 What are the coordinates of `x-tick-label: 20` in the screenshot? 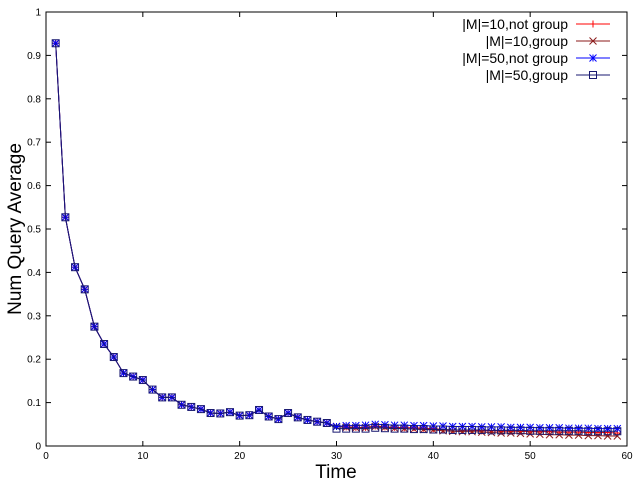 It's located at (240, 456).